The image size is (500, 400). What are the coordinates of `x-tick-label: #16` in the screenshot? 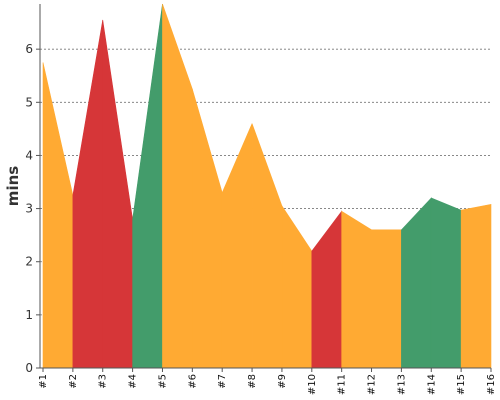 It's located at (491, 384).